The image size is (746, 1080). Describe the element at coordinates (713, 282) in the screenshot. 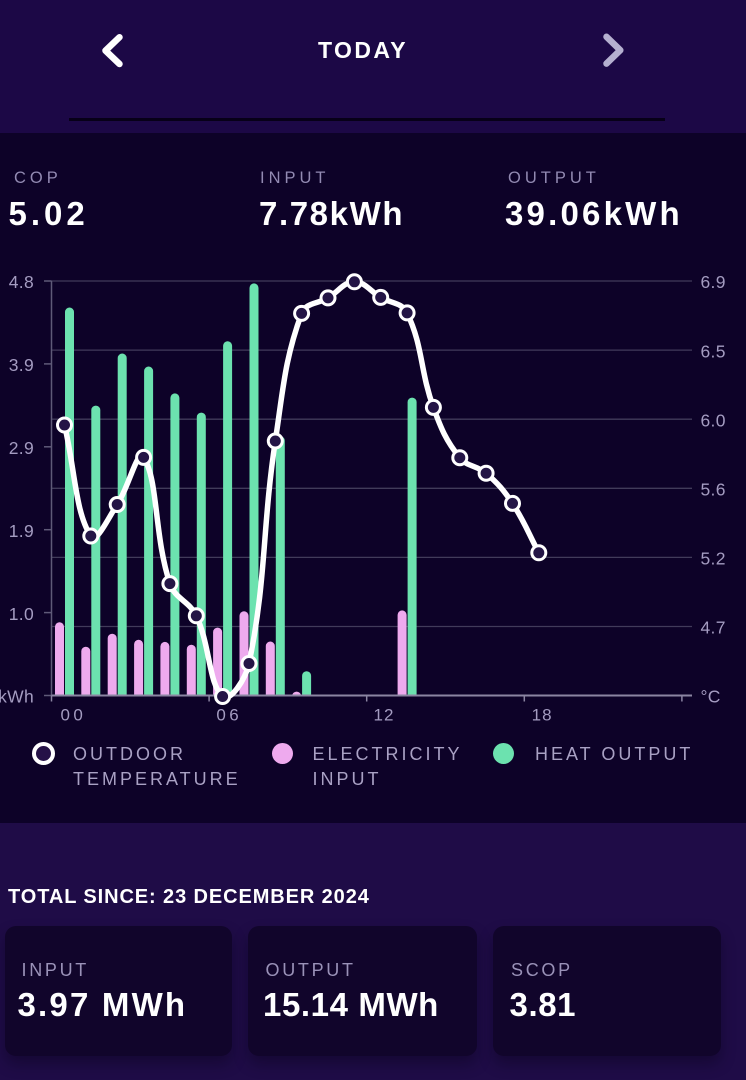

I see `svg-text: 6.9` at that location.